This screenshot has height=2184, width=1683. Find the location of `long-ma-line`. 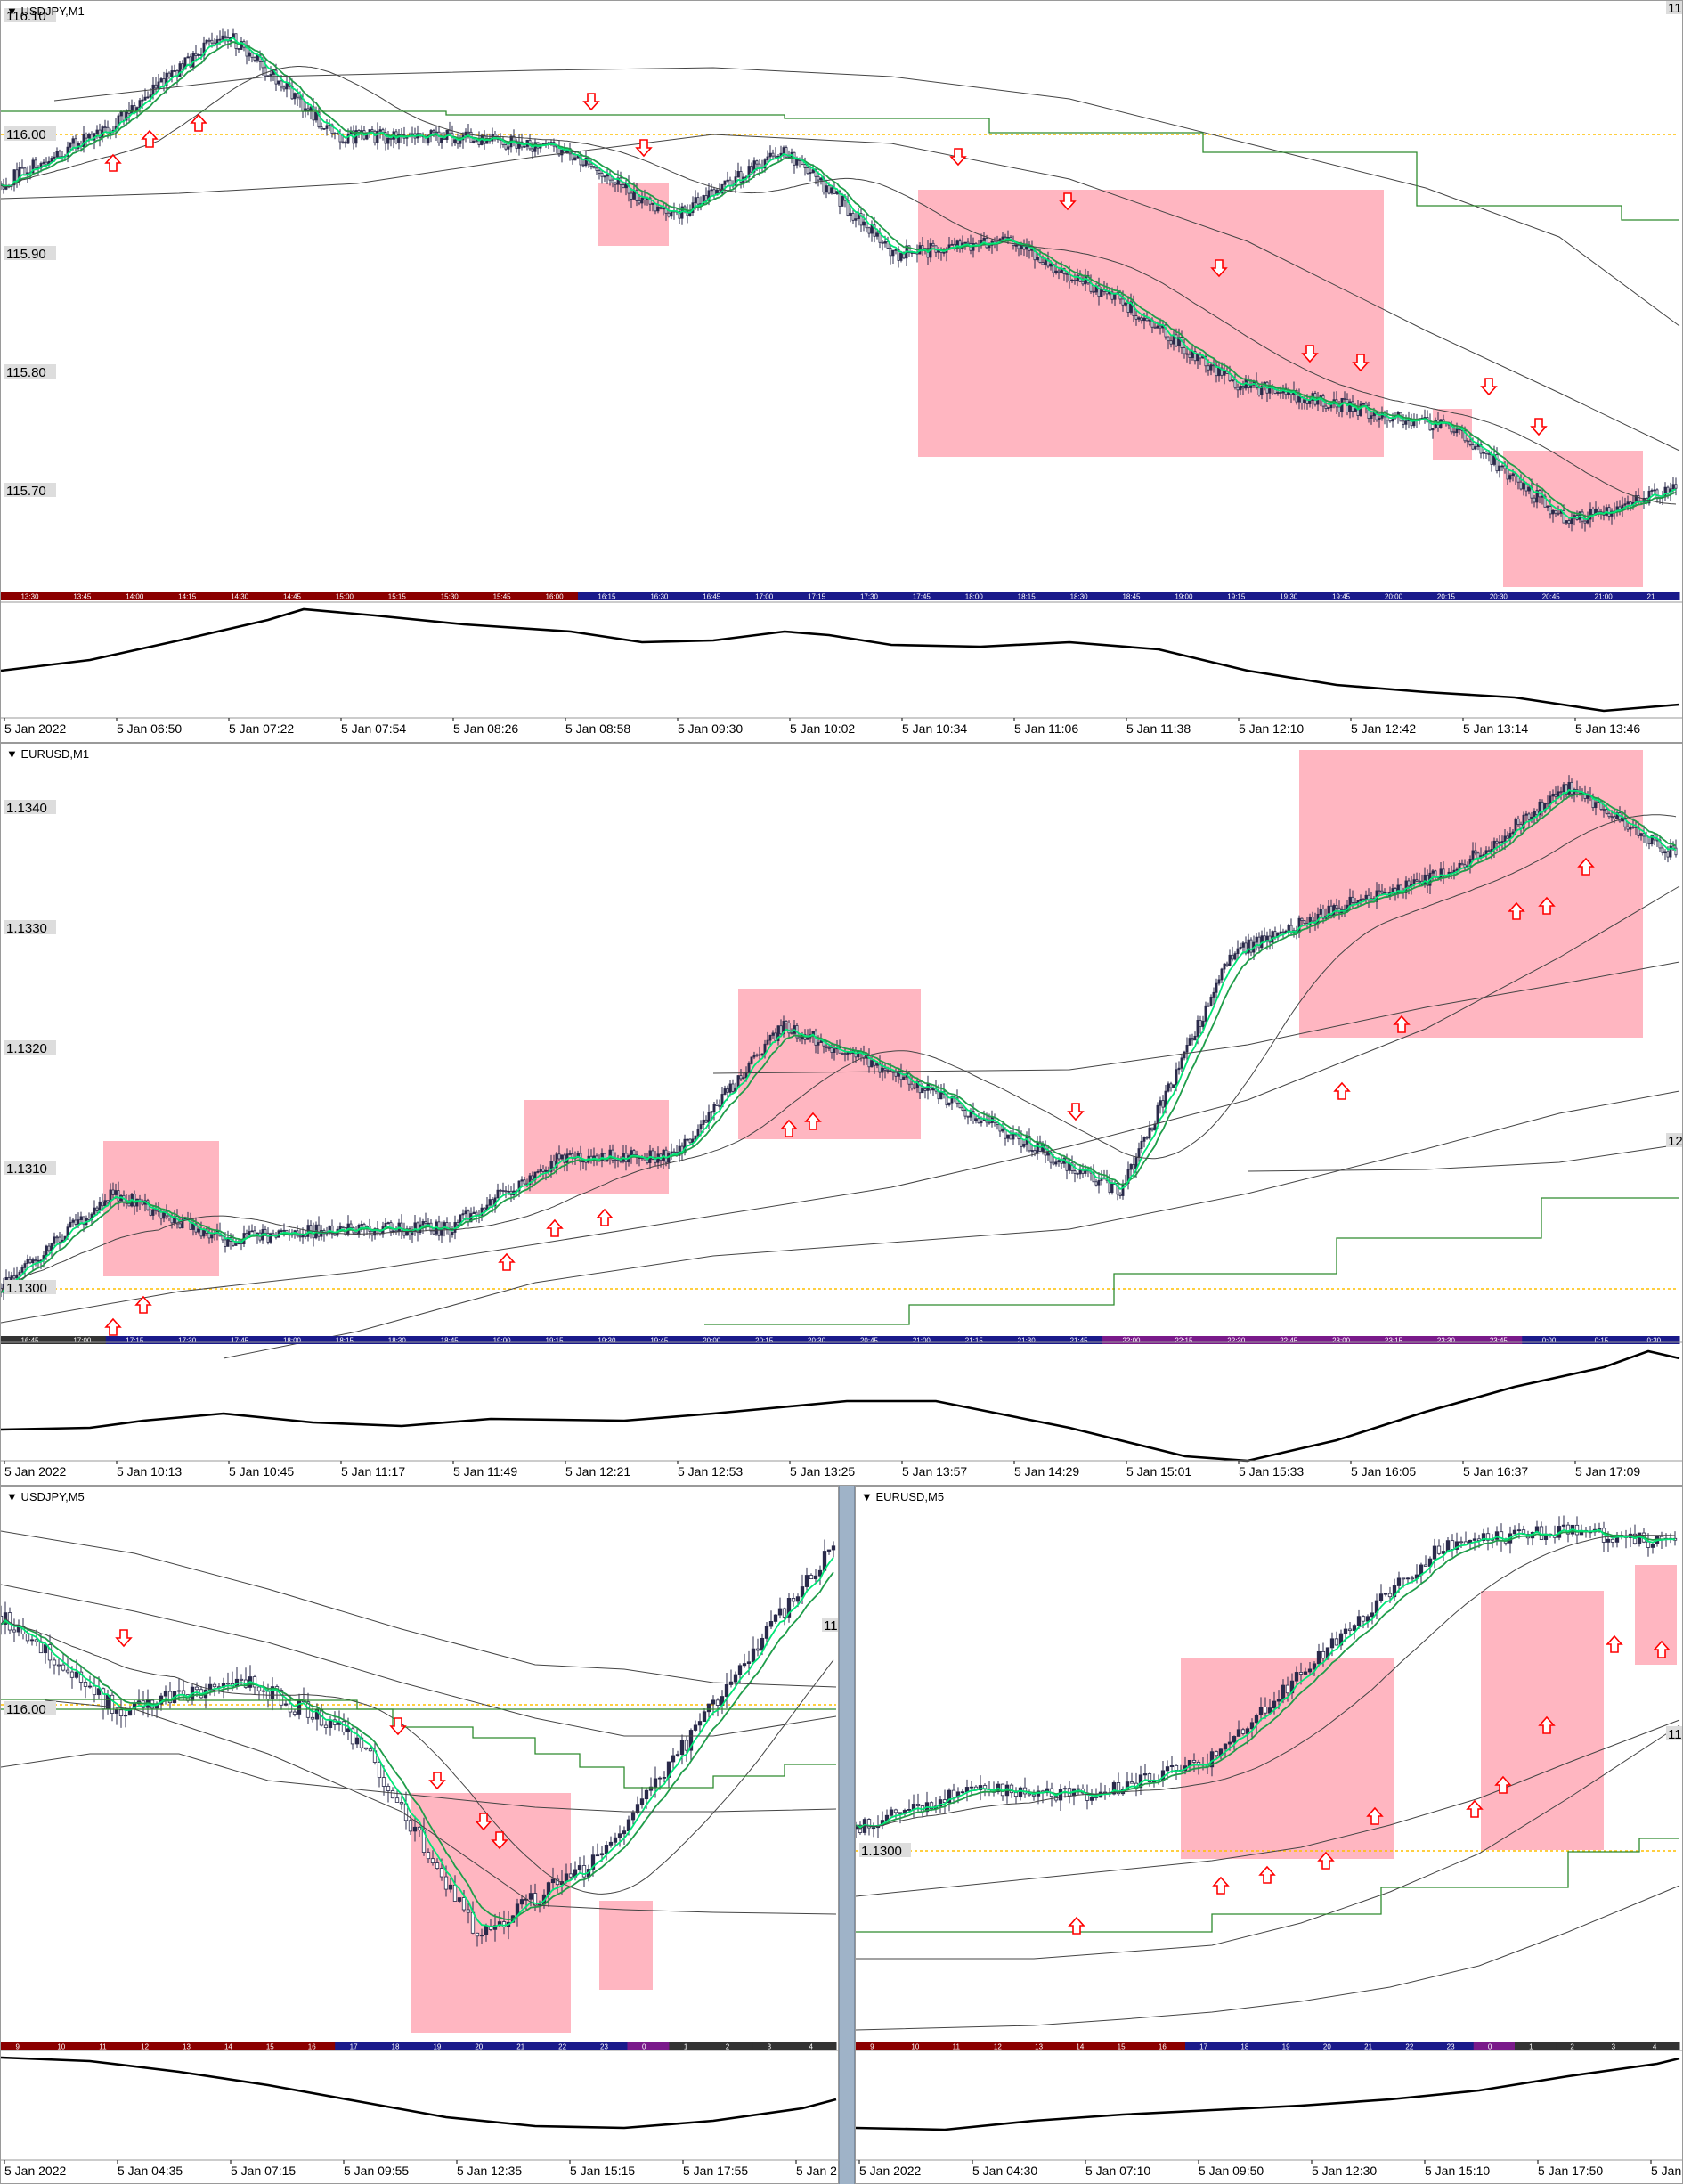

long-ma-line is located at coordinates (417, 1756).